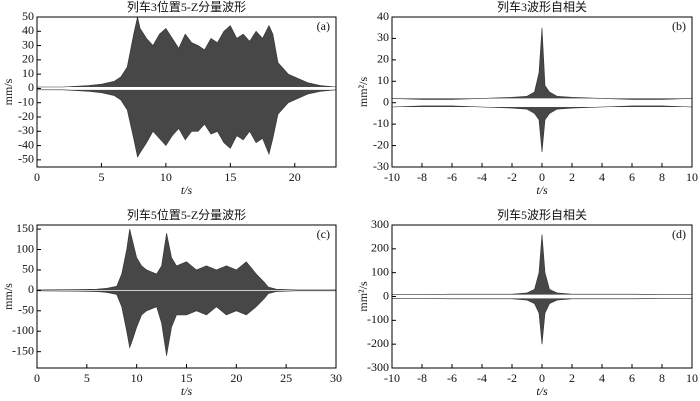  What do you see at coordinates (380, 224) in the screenshot?
I see `y-tick-label: 300` at bounding box center [380, 224].